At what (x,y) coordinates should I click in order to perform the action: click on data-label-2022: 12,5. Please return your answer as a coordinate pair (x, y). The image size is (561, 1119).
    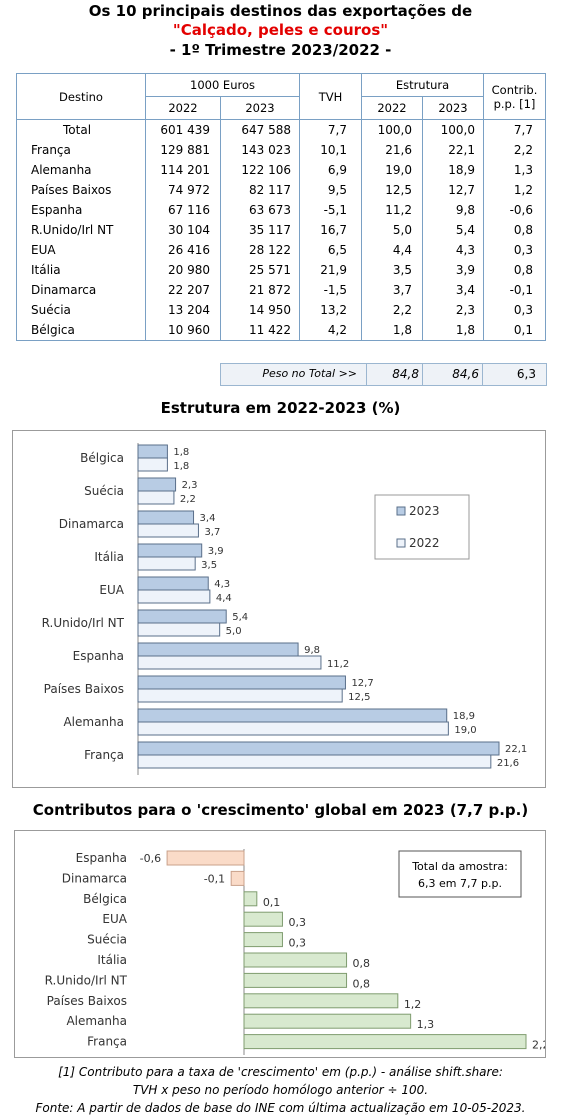
    Looking at the image, I should click on (359, 697).